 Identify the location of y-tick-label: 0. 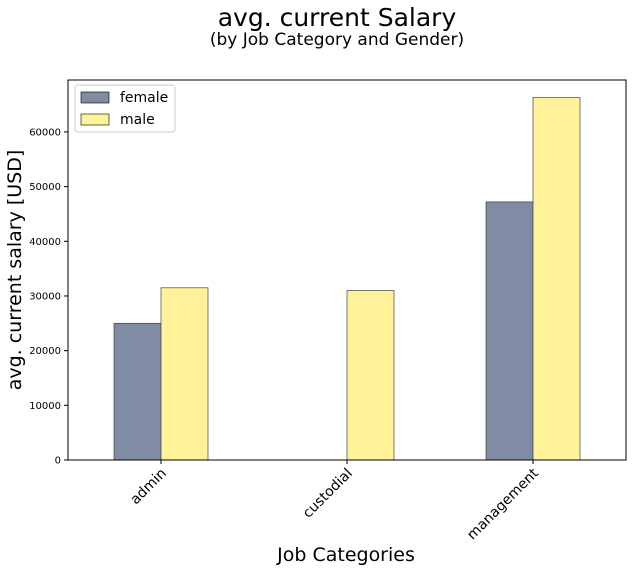
(58, 461).